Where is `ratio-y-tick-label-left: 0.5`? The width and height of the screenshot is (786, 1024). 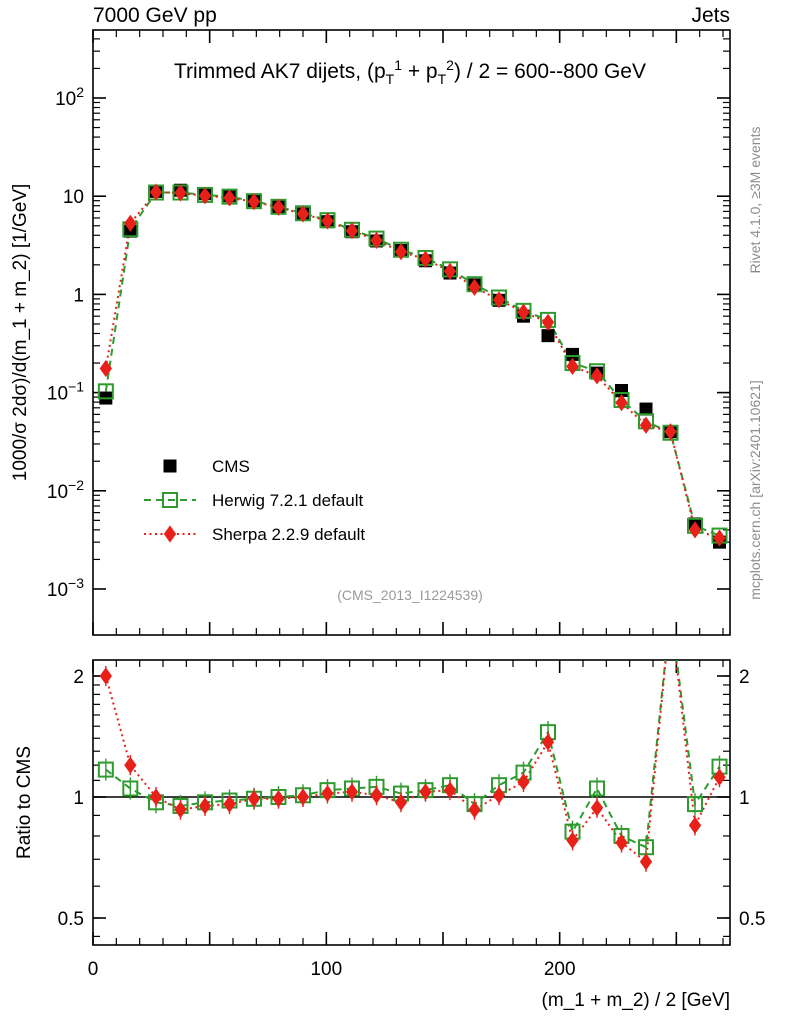
ratio-y-tick-label-left: 0.5 is located at coordinates (71, 919).